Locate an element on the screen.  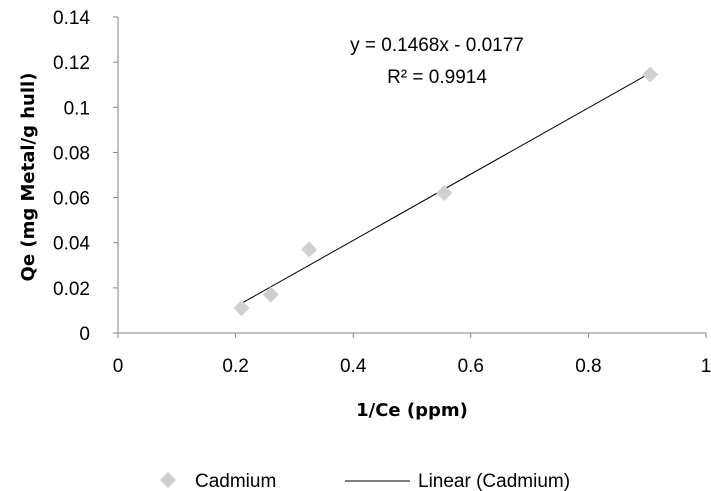
legend-marker-cadmium is located at coordinates (168, 480).